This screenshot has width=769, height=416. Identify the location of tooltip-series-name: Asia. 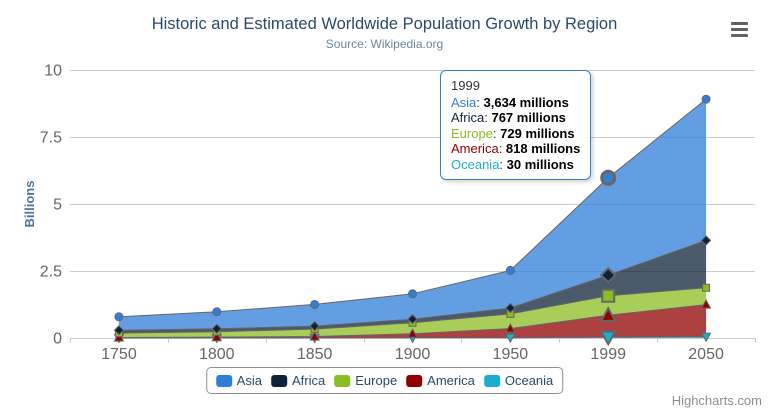
(464, 102).